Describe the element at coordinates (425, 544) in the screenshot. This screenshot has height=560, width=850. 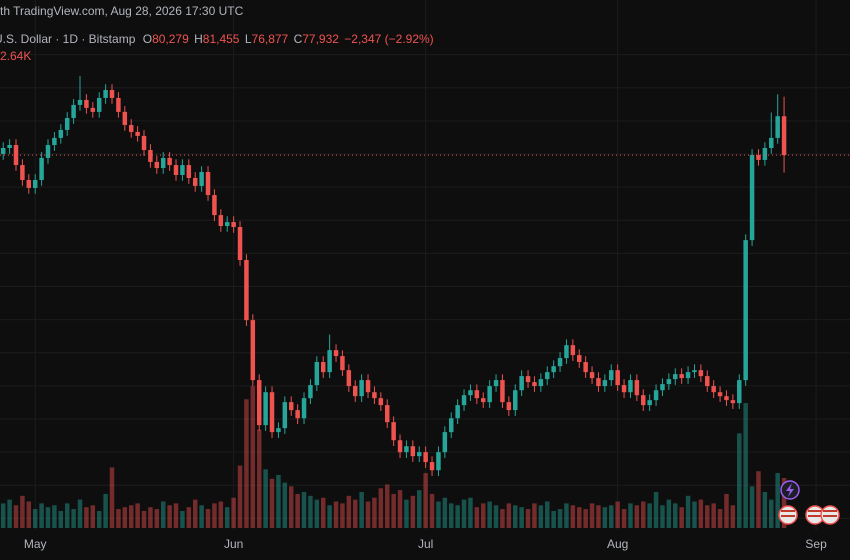
I see `x-tick-label: Jul` at that location.